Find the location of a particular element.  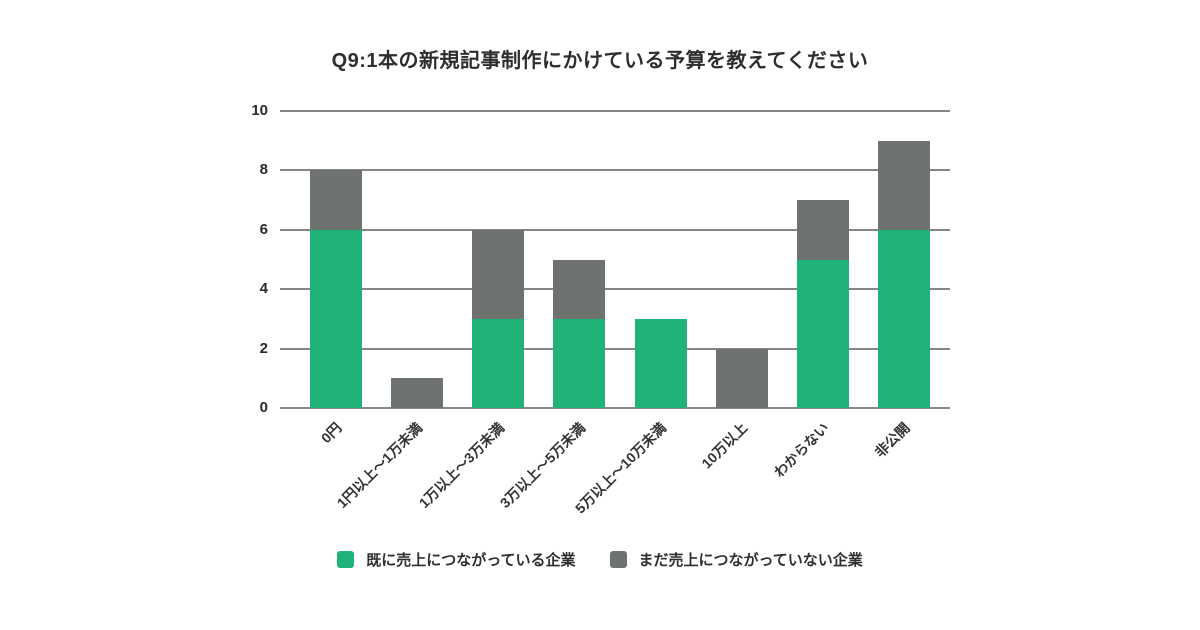

chart-title: Q9:1本の新規記事制作にかけている予算を教えてください is located at coordinates (600, 61).